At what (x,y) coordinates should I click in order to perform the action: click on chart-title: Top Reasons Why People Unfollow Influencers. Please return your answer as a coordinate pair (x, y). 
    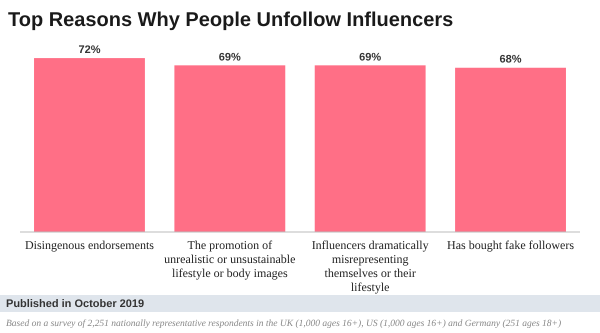
    Looking at the image, I should click on (231, 20).